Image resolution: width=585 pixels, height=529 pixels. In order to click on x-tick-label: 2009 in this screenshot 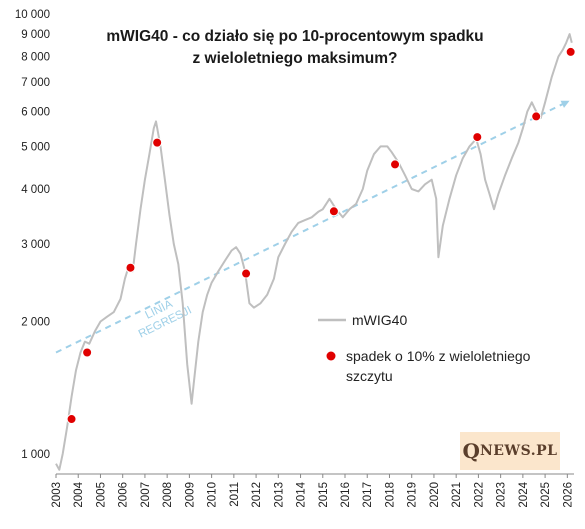, I will do `click(190, 495)`.